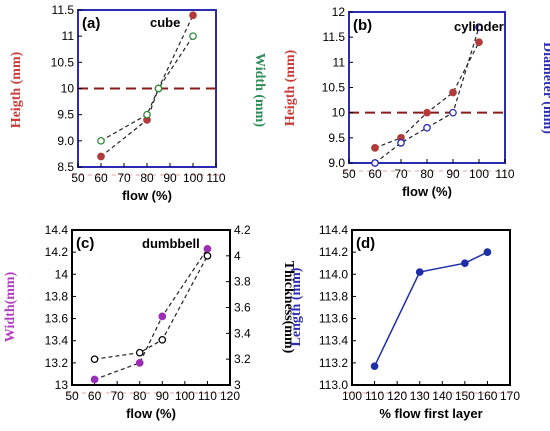 The height and width of the screenshot is (431, 550). Describe the element at coordinates (430, 413) in the screenshot. I see `x-axis-label: % flow first layer` at that location.